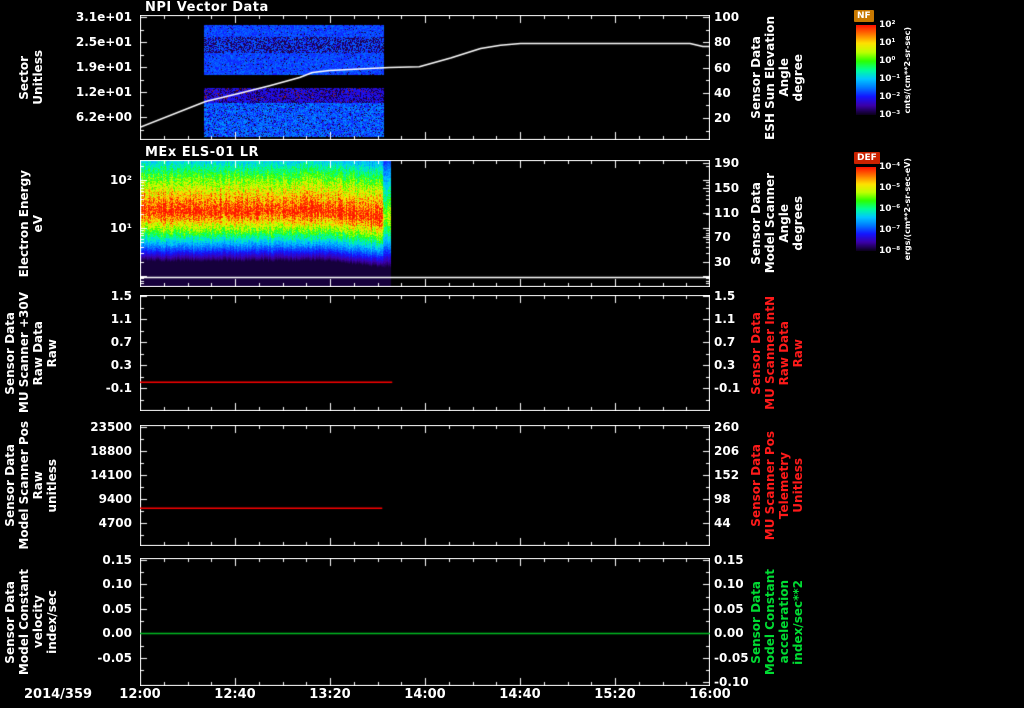 The height and width of the screenshot is (708, 1024). What do you see at coordinates (769, 353) in the screenshot?
I see `axis-label-line: MU Scanner IntN` at bounding box center [769, 353].